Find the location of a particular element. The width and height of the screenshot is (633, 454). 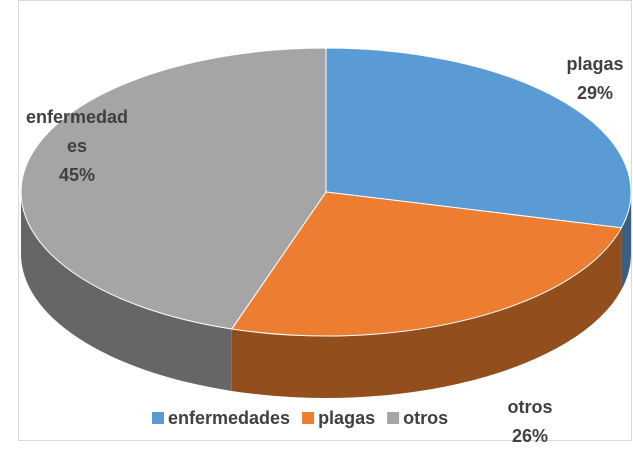

data-label-value: 45% is located at coordinates (77, 175).